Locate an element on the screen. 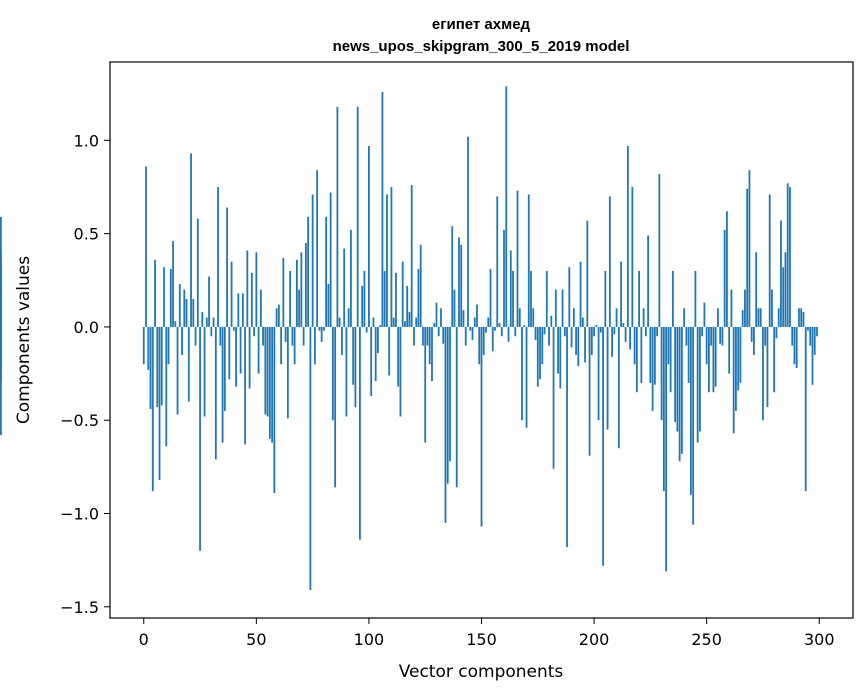  x-axis-label: Vector components is located at coordinates (481, 672).